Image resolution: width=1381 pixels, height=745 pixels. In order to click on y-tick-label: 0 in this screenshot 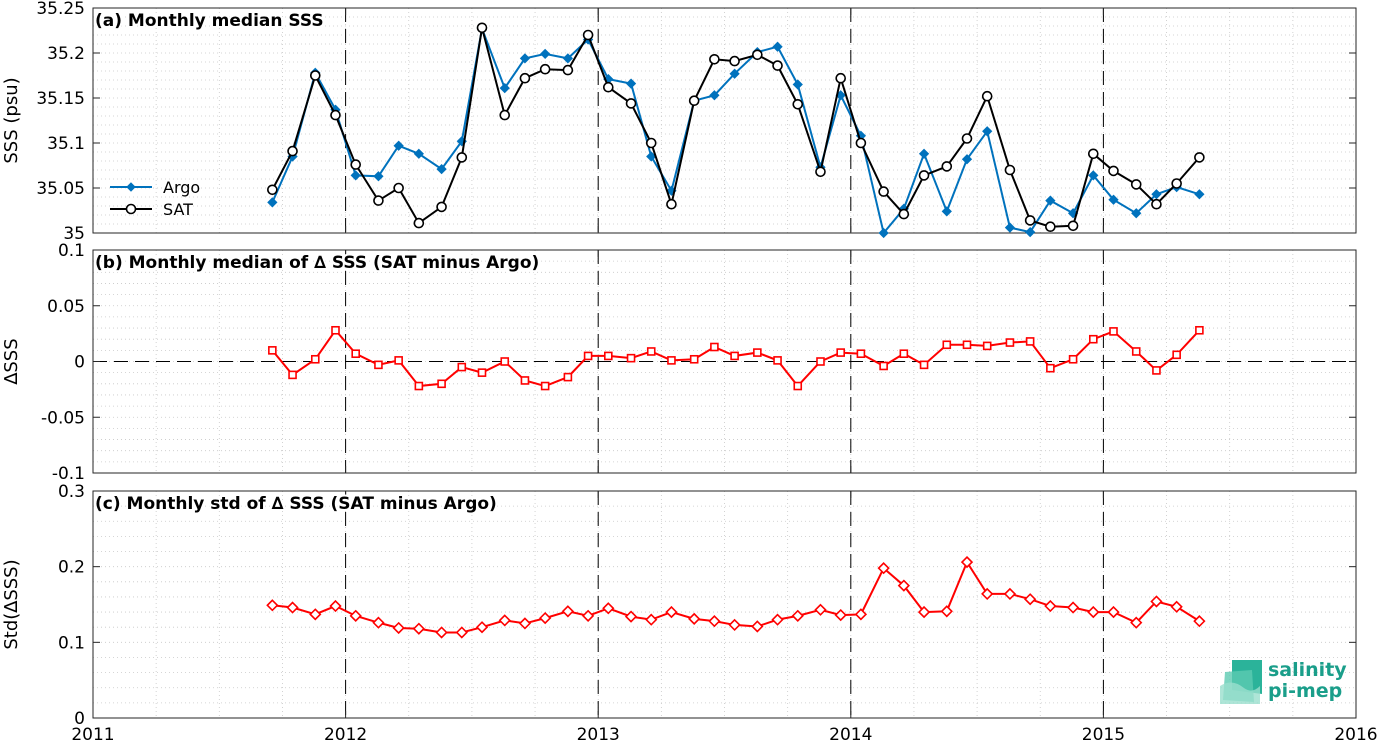, I will do `click(79, 363)`.